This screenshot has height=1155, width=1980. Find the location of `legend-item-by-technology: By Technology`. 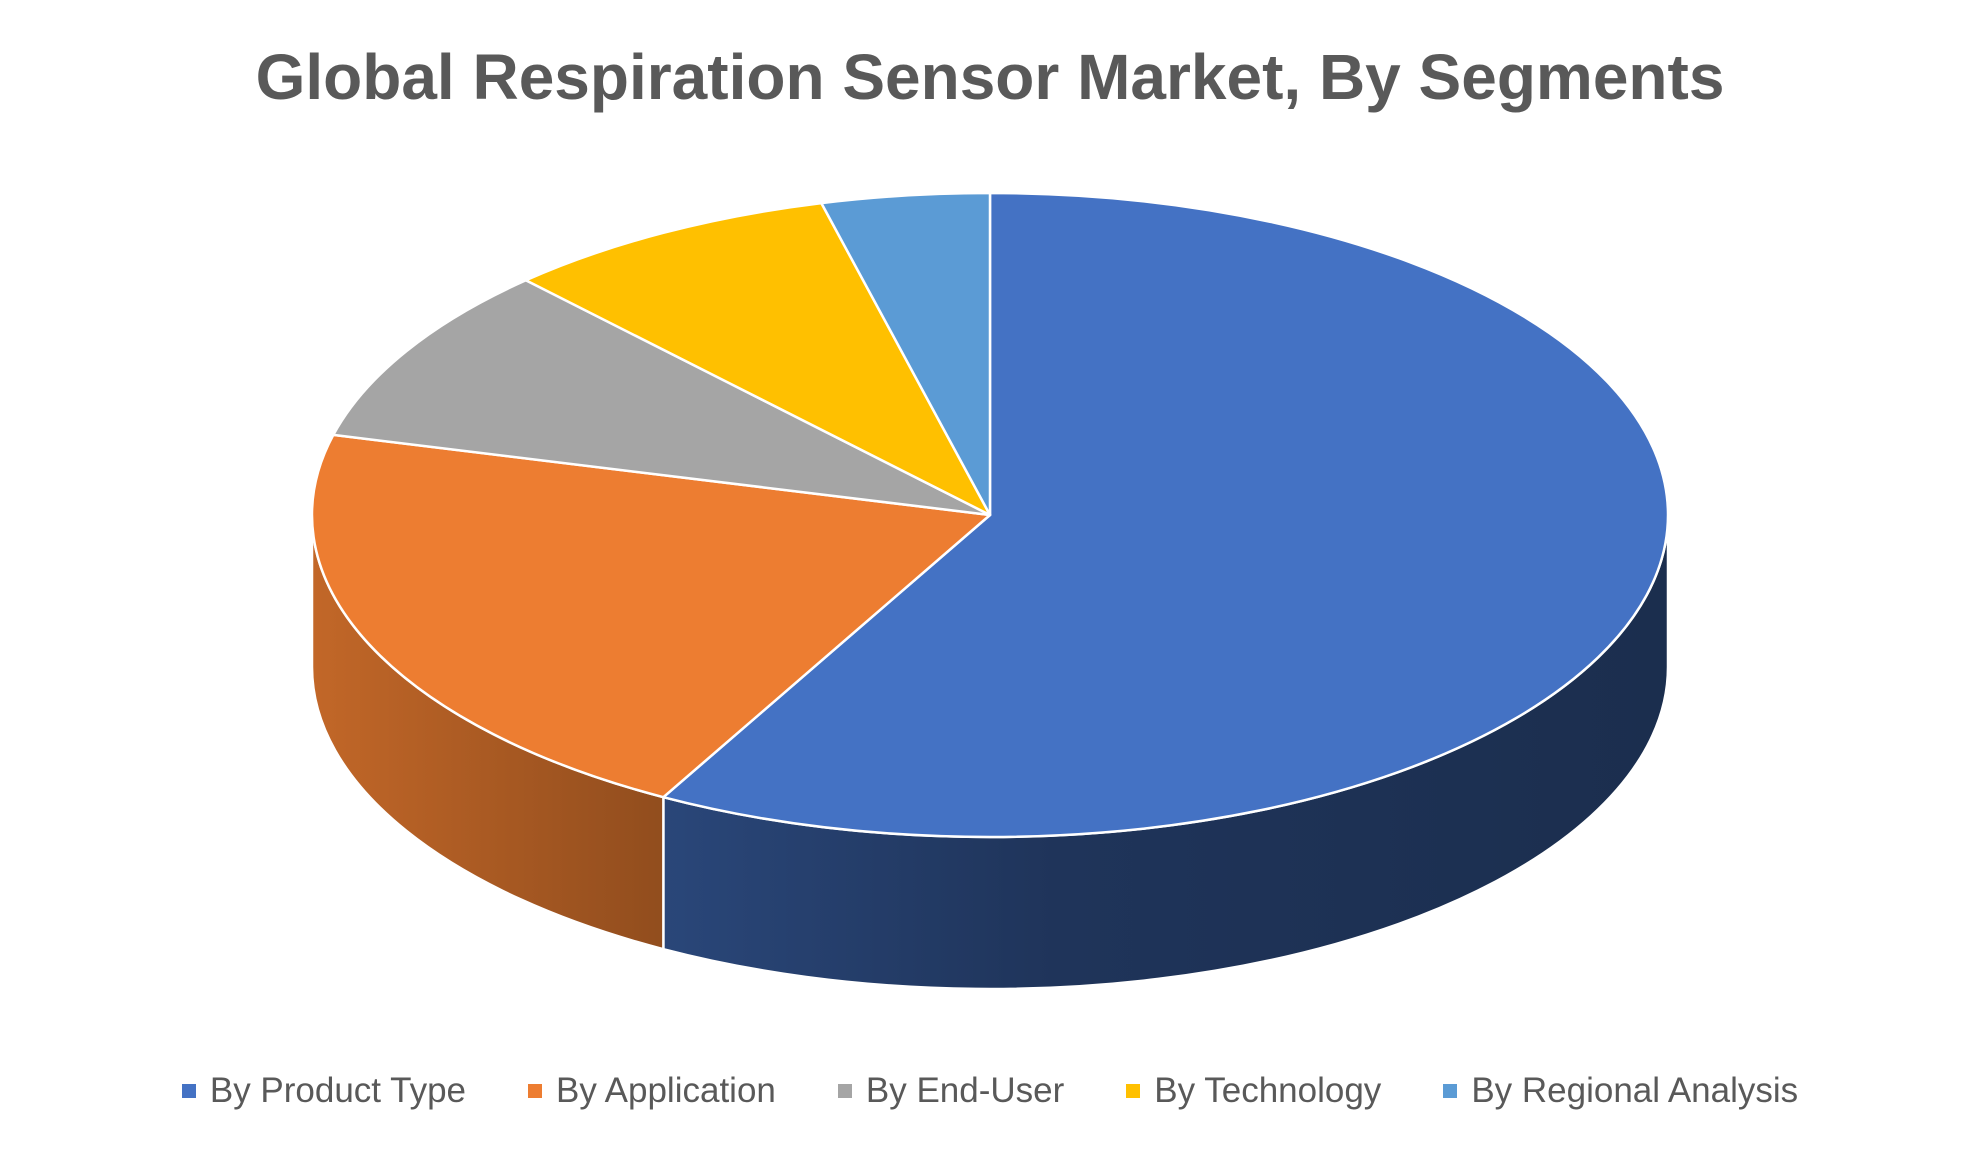

legend-item-by-technology: By Technology is located at coordinates (1253, 1091).